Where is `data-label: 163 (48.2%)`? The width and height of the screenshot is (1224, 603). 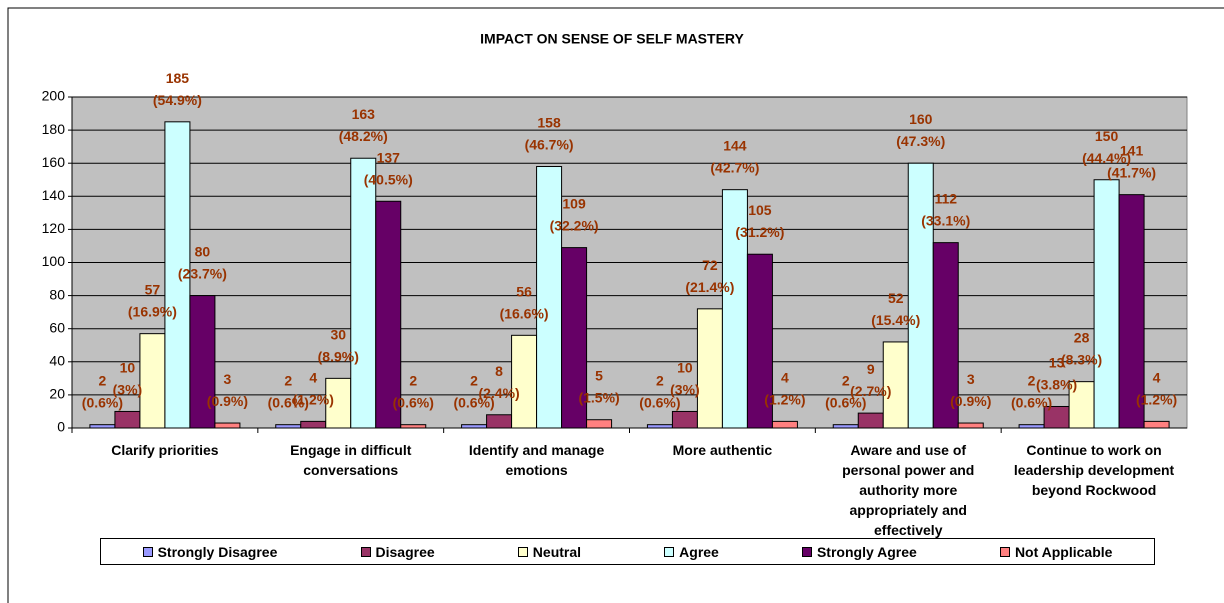 data-label: 163 (48.2%) is located at coordinates (363, 125).